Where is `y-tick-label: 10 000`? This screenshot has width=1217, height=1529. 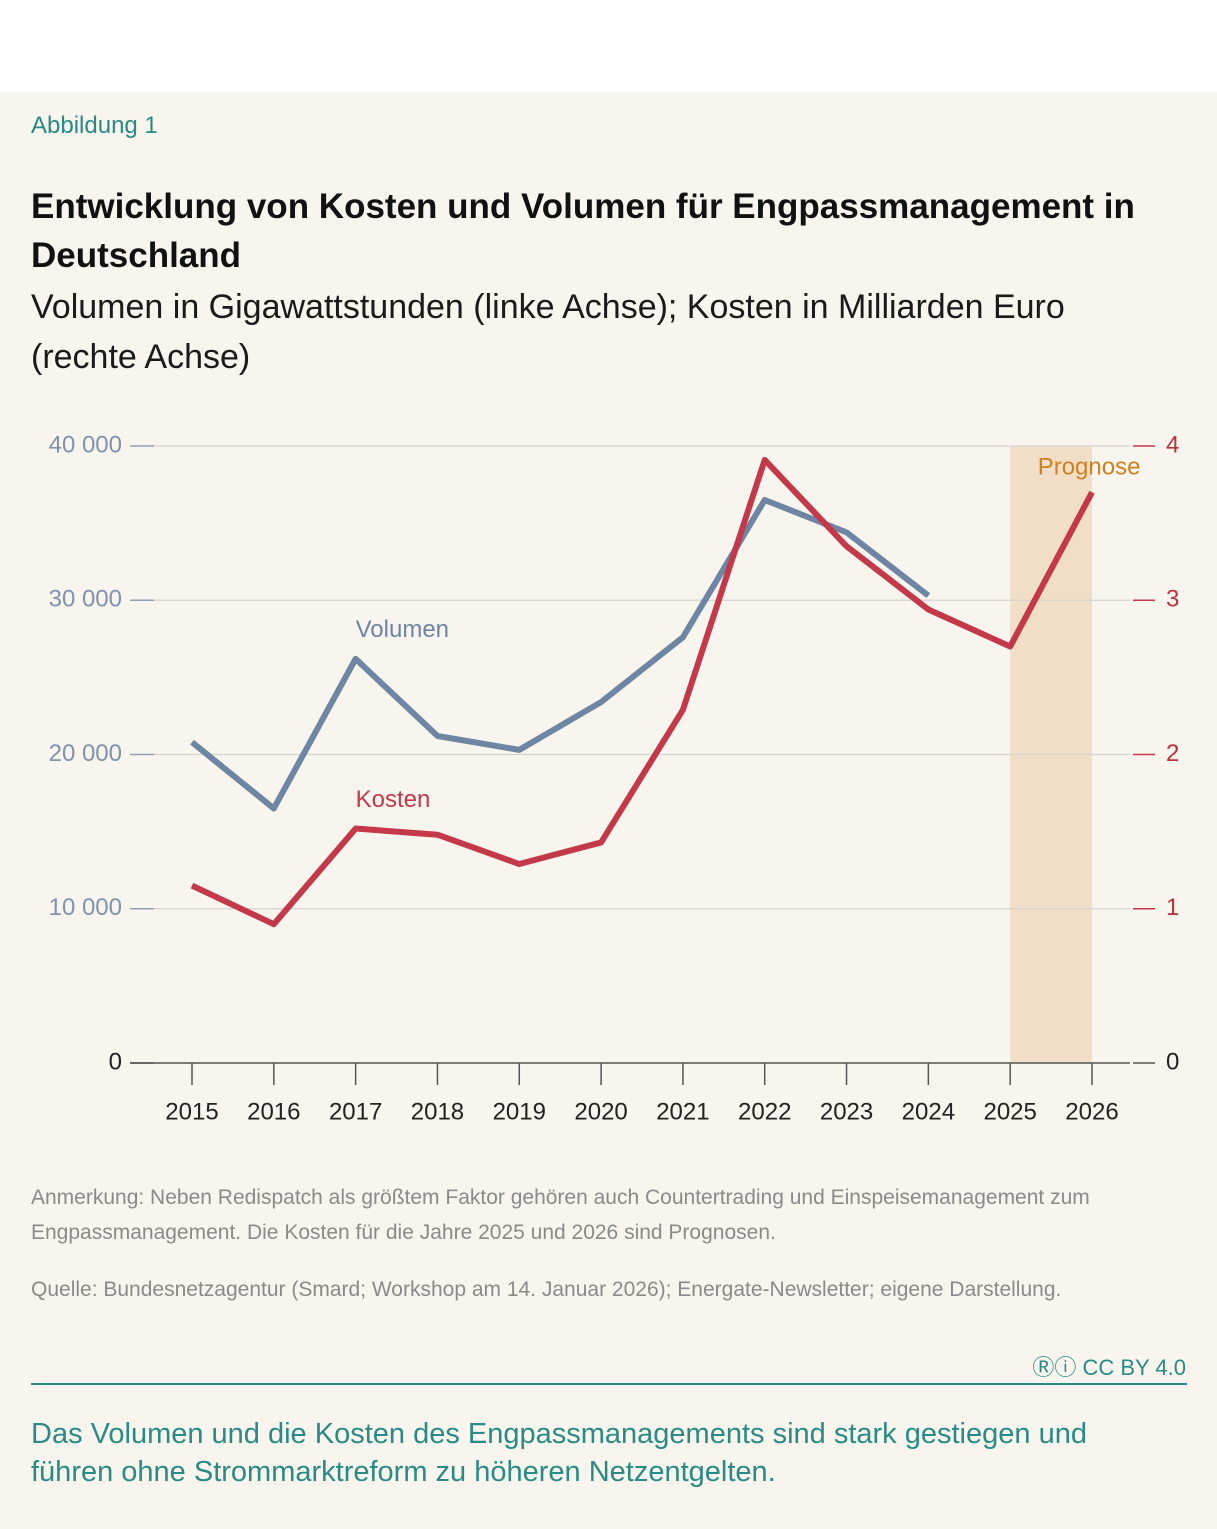
y-tick-label: 10 000 is located at coordinates (85, 907).